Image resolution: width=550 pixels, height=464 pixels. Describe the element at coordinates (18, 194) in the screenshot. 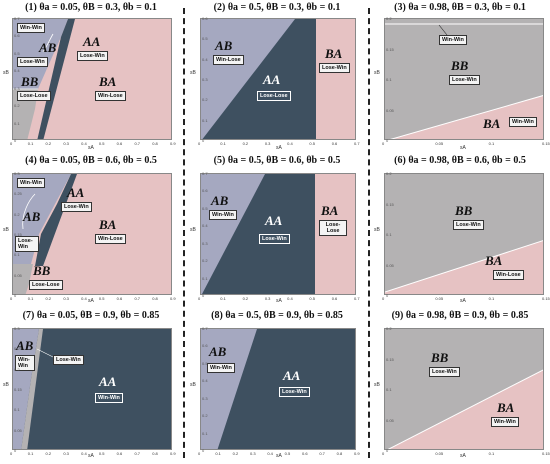

I see `y-tick-label: 0.25` at that location.